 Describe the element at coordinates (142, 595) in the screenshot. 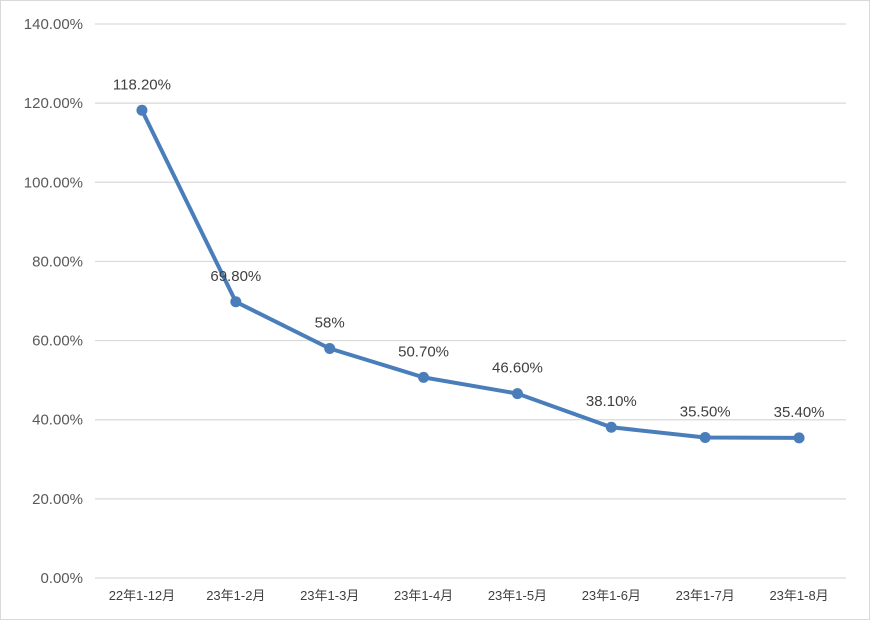

I see `x-category-label: 22年1-12月` at that location.